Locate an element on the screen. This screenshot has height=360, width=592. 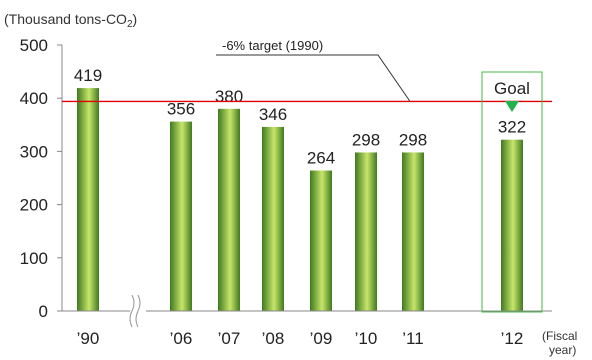
y-tick-label: 500 is located at coordinates (34, 45).